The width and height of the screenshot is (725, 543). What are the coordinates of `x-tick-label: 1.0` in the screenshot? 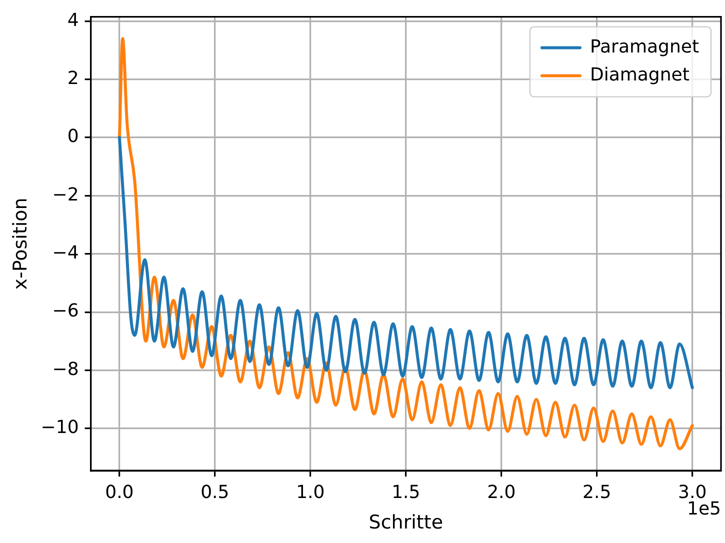 It's located at (310, 493).